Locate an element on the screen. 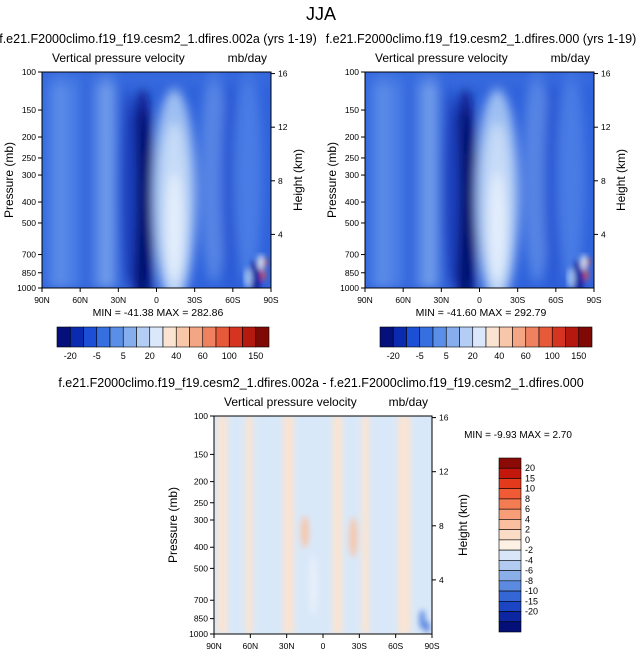  field-subsidence-core is located at coordinates (497, 226).